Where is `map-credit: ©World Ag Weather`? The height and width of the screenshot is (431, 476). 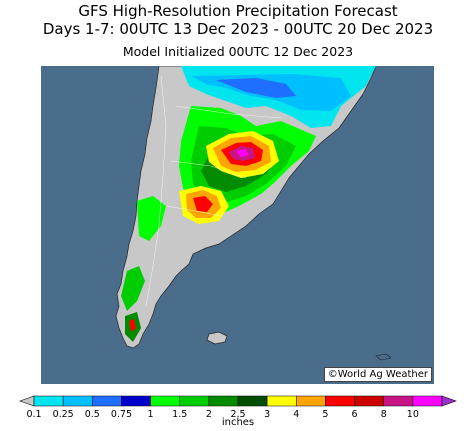 map-credit: ©World Ag Weather is located at coordinates (377, 374).